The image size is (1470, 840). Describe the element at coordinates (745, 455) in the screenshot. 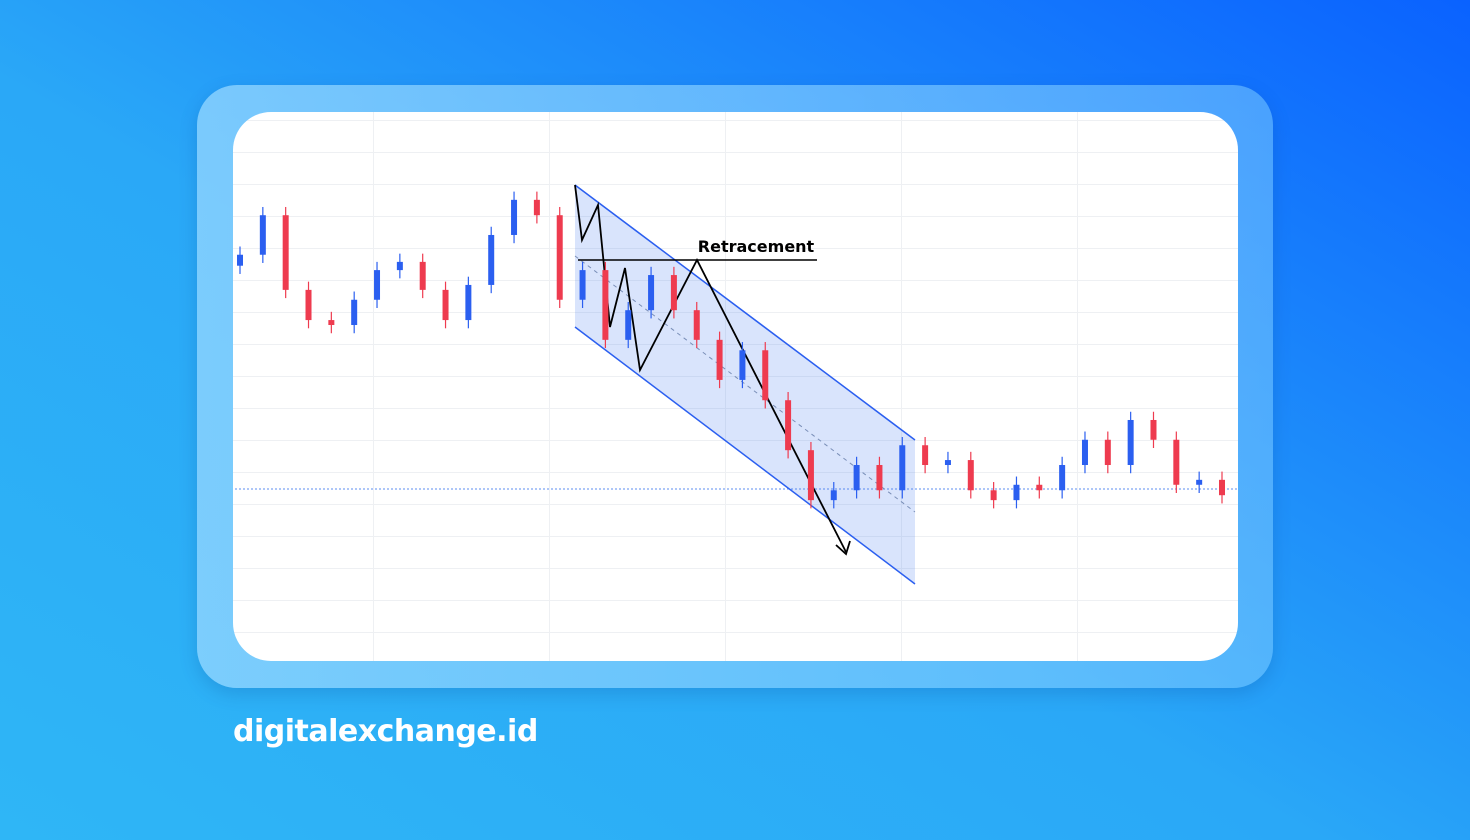

I see `channel-bottom` at that location.